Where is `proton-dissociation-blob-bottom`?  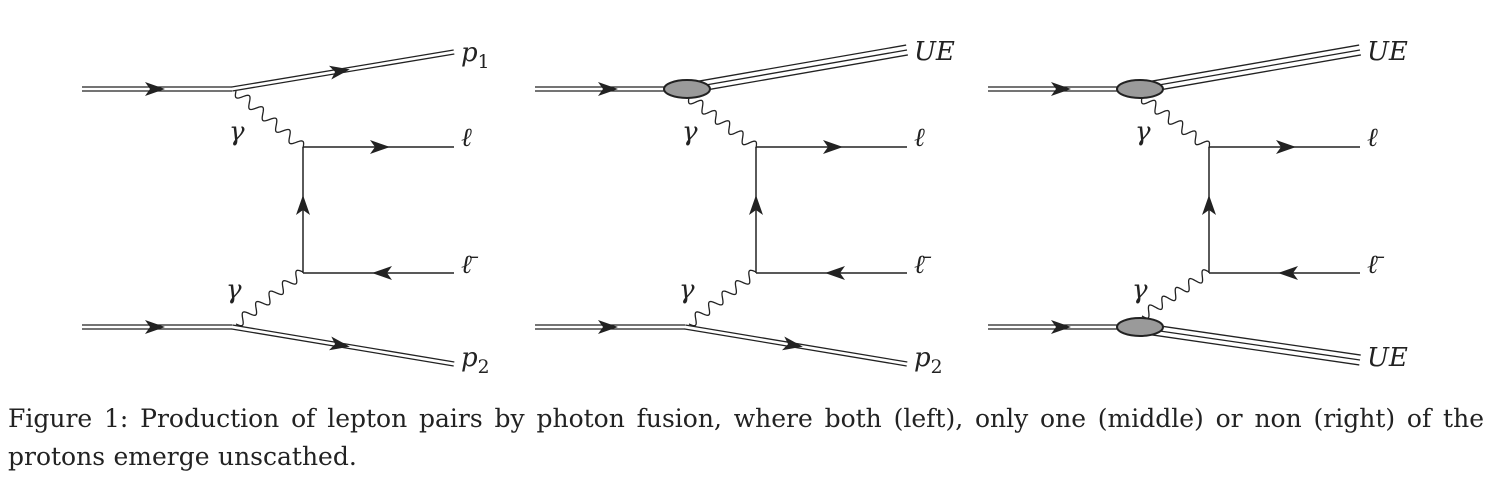 proton-dissociation-blob-bottom is located at coordinates (1140, 327).